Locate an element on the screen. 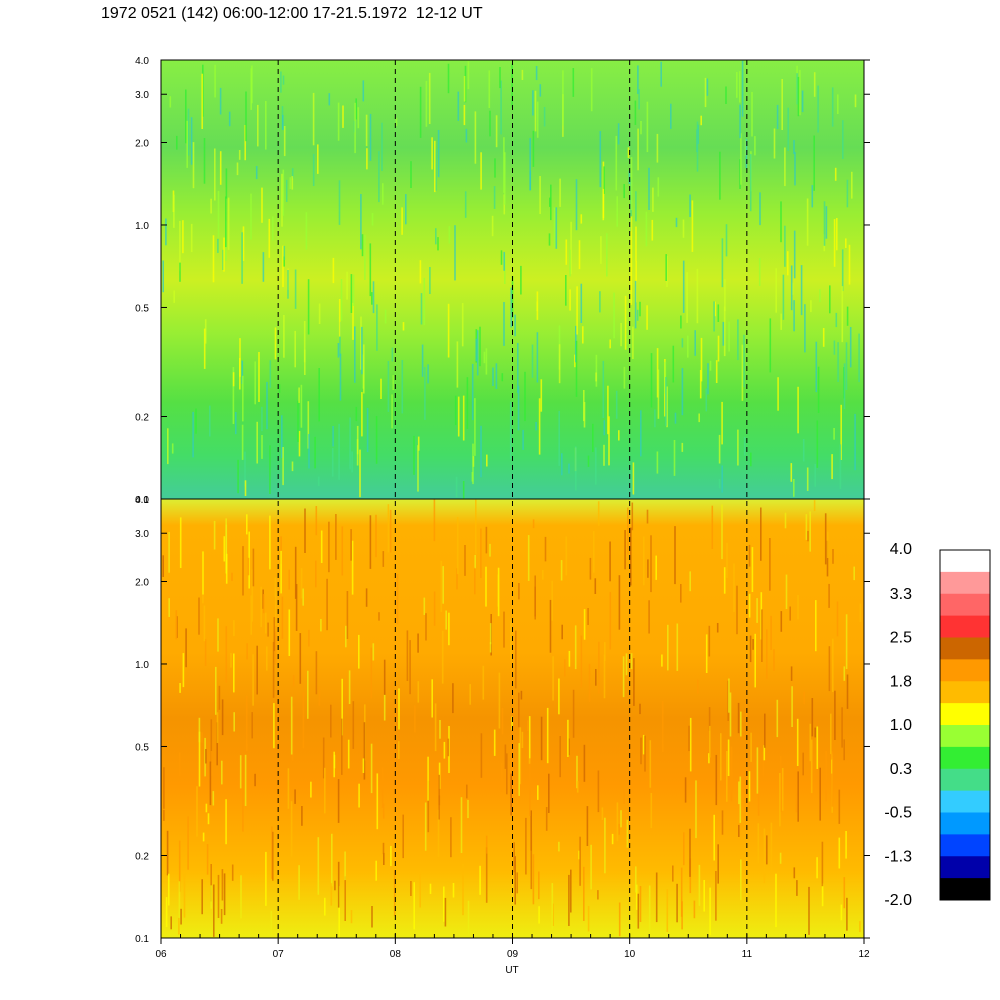  colorbar-label: -1.3 is located at coordinates (898, 856).